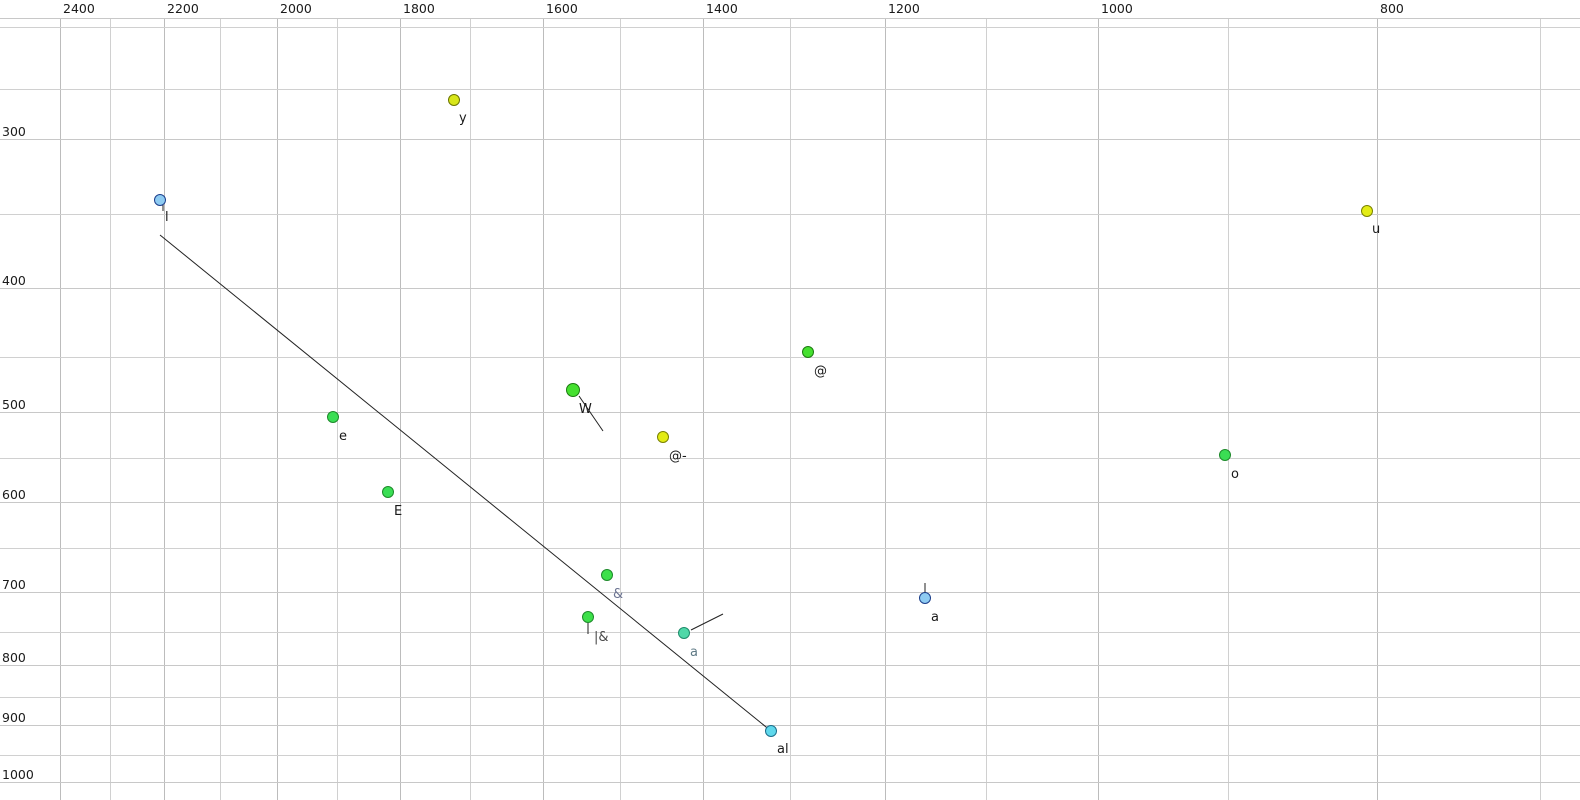 This screenshot has height=800, width=1580. Describe the element at coordinates (18, 774) in the screenshot. I see `y-tick-label: 1000` at that location.